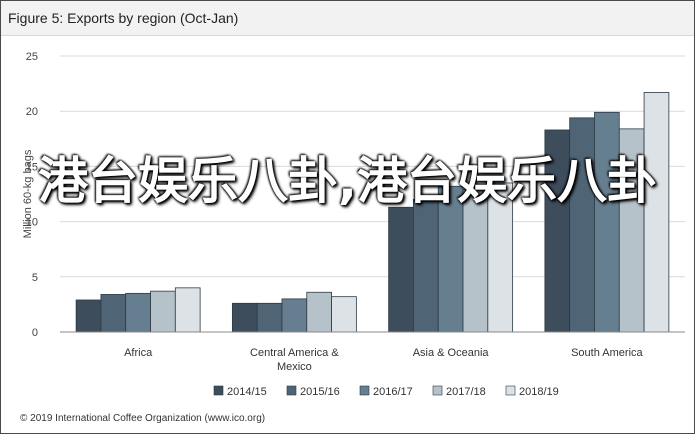 The height and width of the screenshot is (434, 695). Describe the element at coordinates (35, 333) in the screenshot. I see `y-tick-label: 0` at that location.